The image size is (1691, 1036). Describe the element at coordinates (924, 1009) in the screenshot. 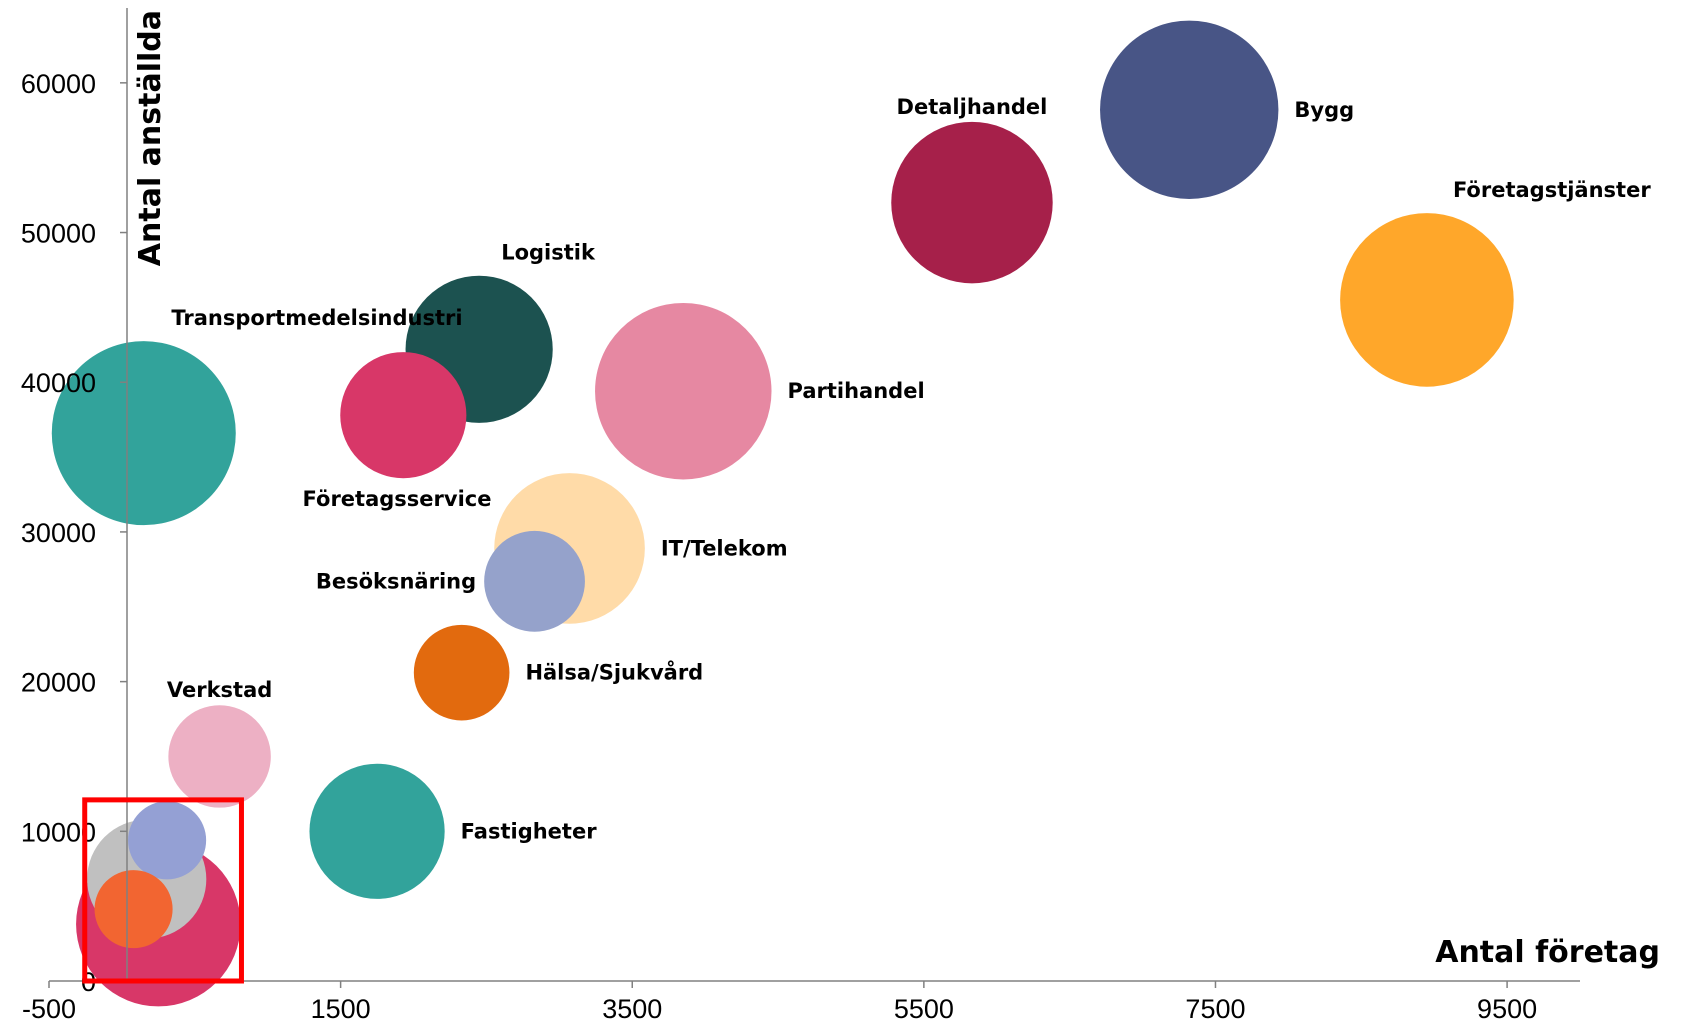

I see `x-tick-label: 5500` at that location.